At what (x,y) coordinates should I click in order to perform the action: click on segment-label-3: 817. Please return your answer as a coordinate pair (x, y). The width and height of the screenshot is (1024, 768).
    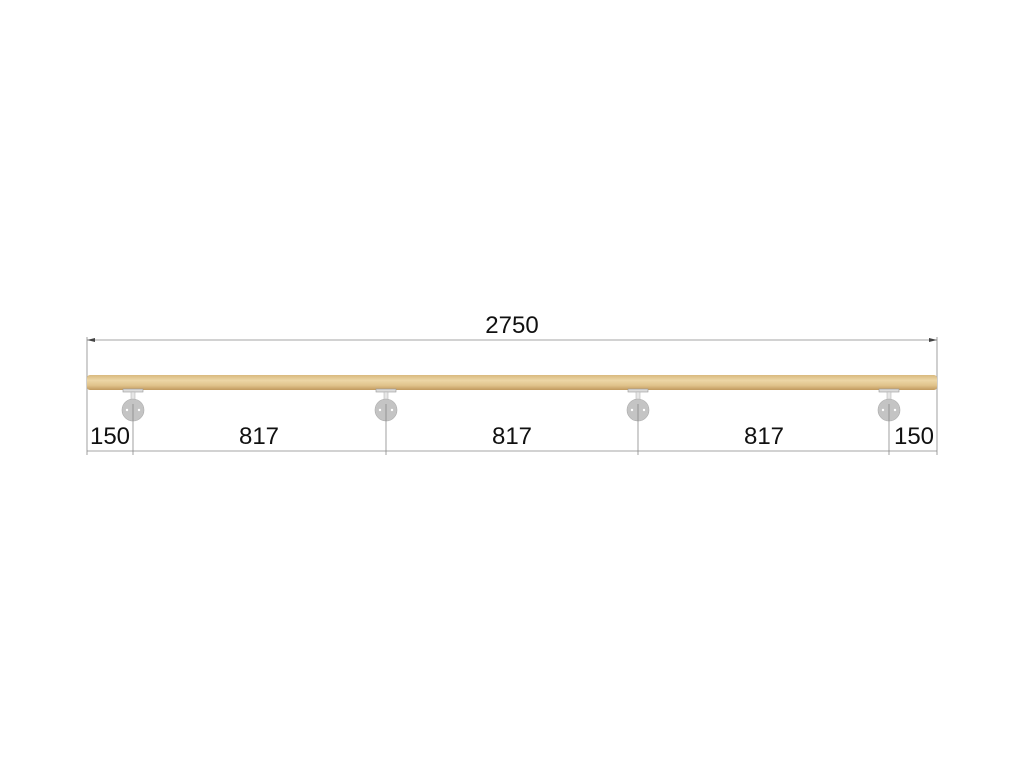
    Looking at the image, I should click on (512, 436).